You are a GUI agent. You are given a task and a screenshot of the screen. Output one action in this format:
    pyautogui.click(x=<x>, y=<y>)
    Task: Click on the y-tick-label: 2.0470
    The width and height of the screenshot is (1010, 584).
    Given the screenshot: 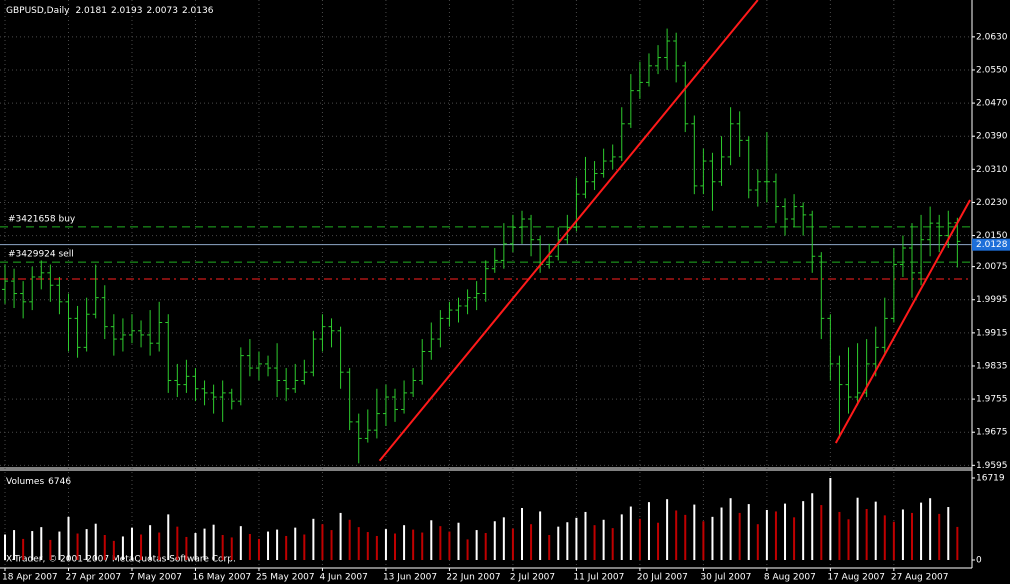 What is the action you would take?
    pyautogui.click(x=992, y=104)
    